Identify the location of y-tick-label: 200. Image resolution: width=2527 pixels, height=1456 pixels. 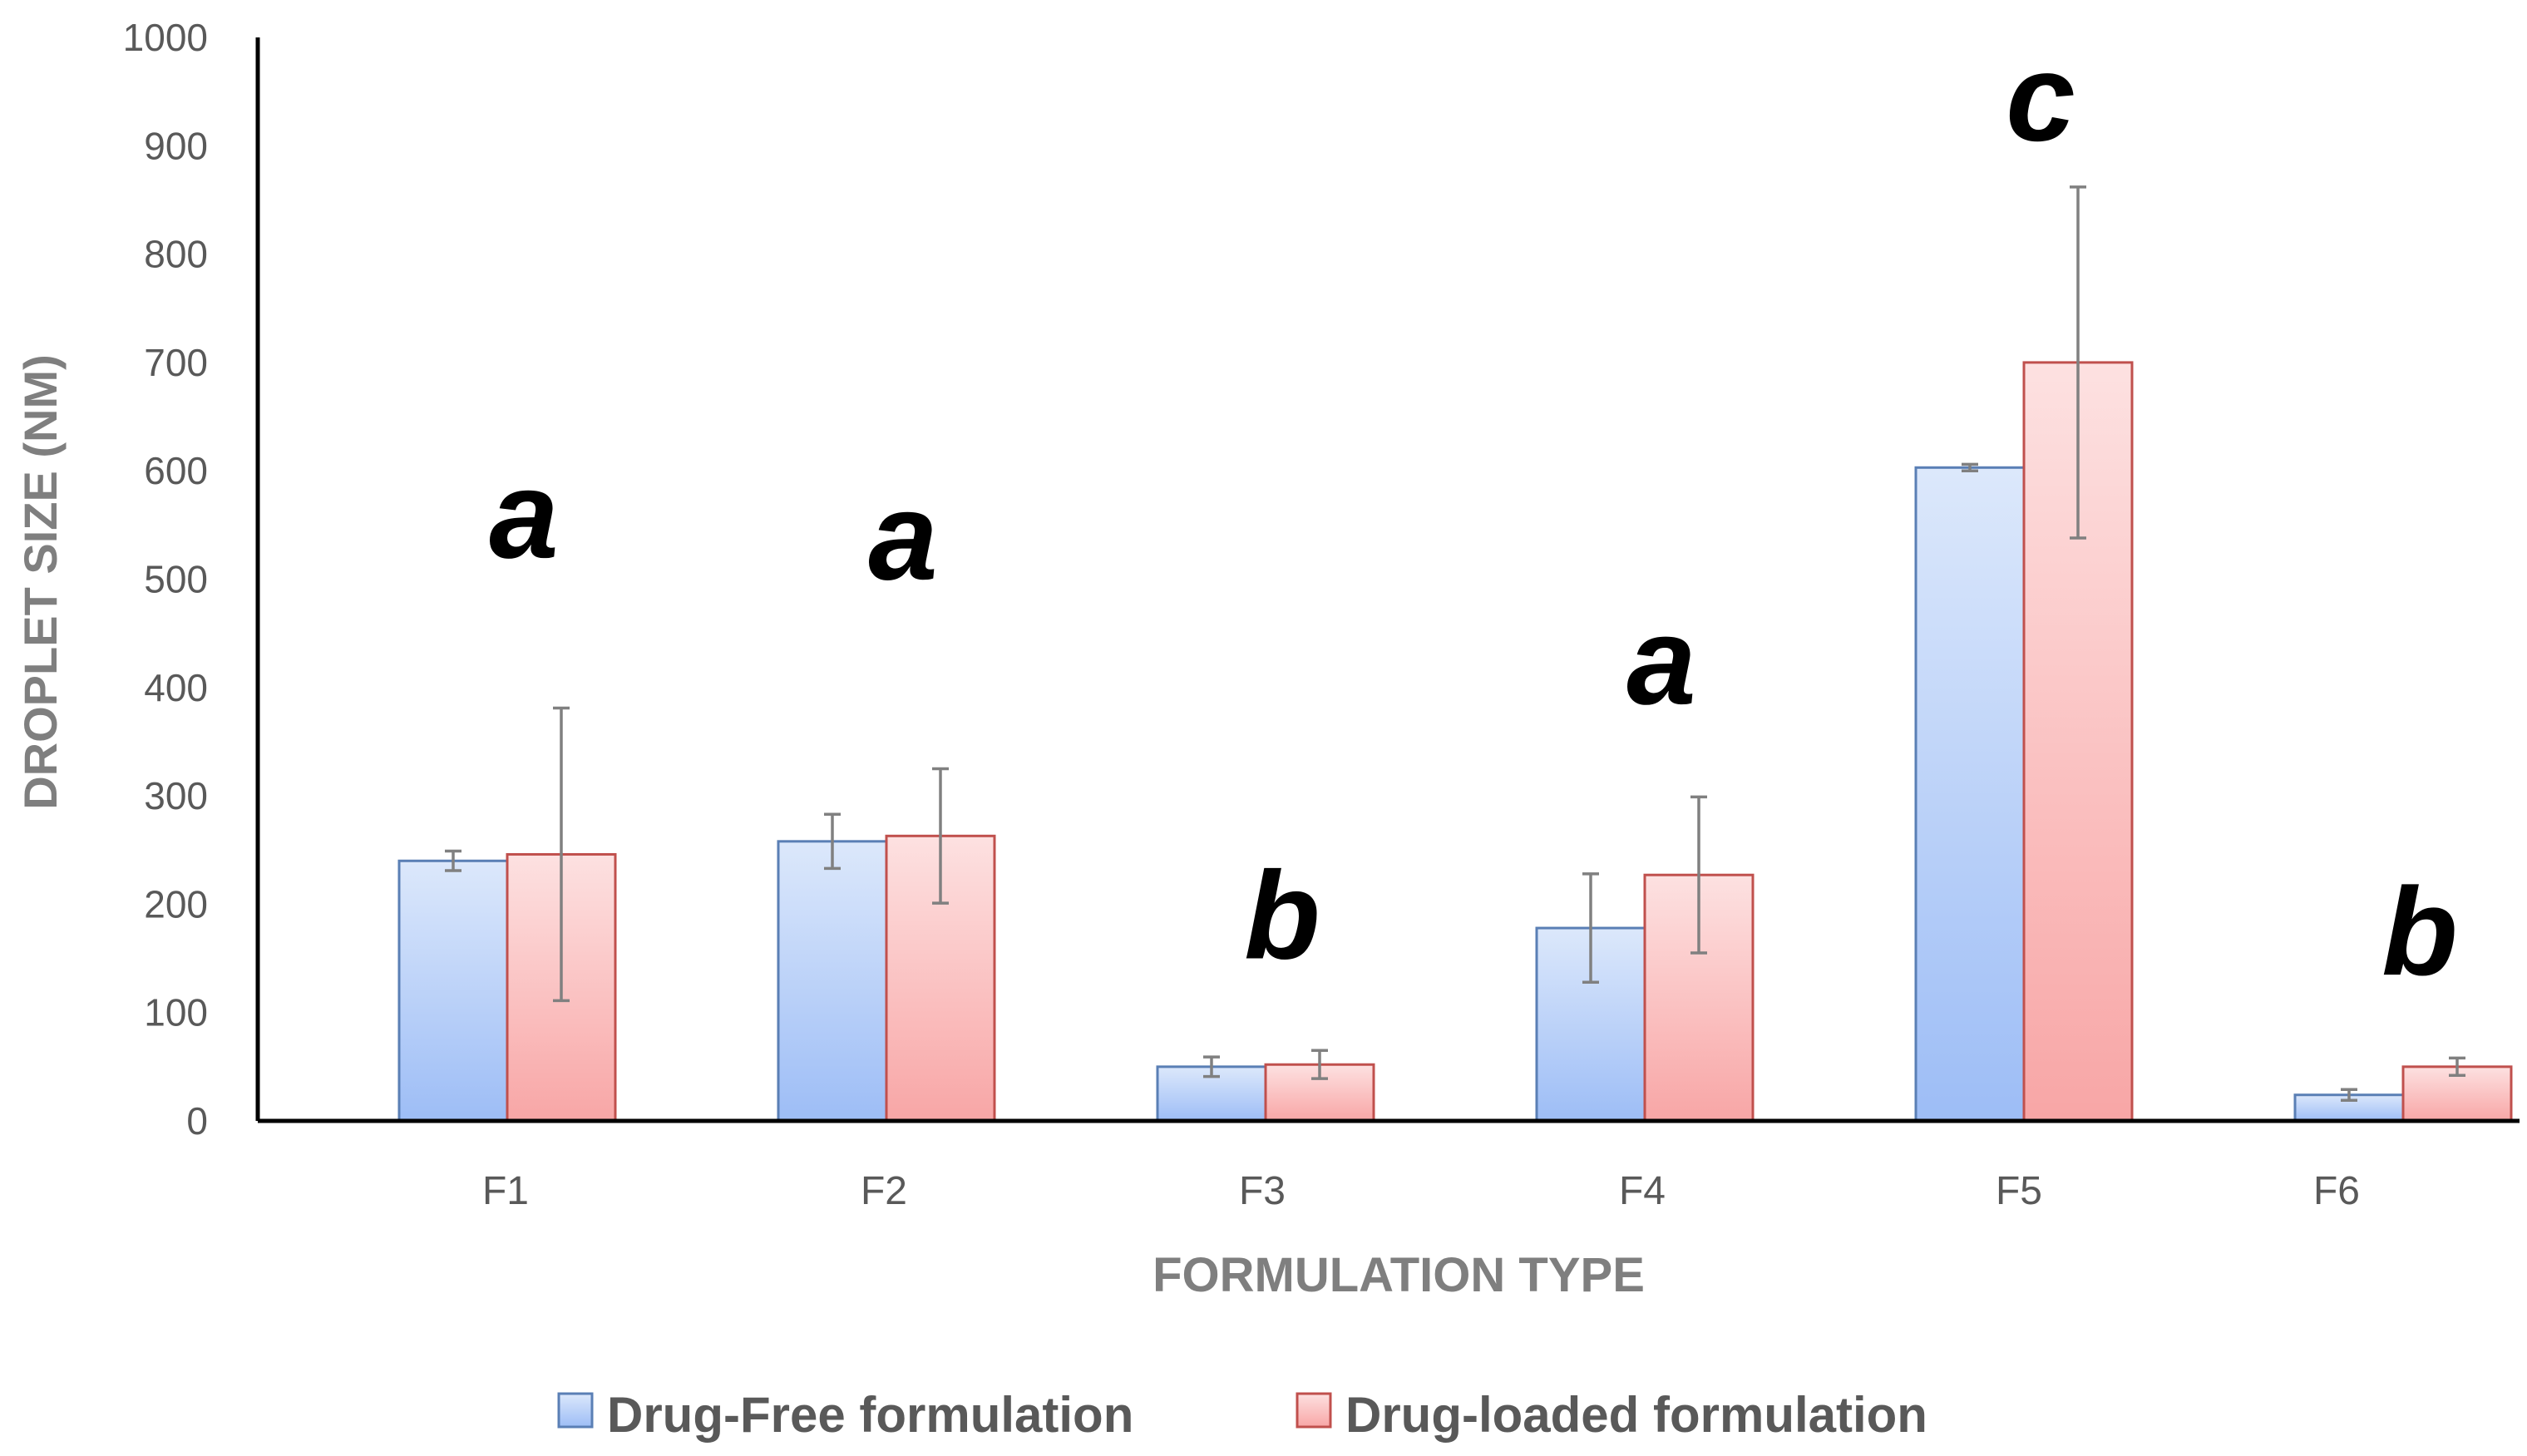
(176, 903).